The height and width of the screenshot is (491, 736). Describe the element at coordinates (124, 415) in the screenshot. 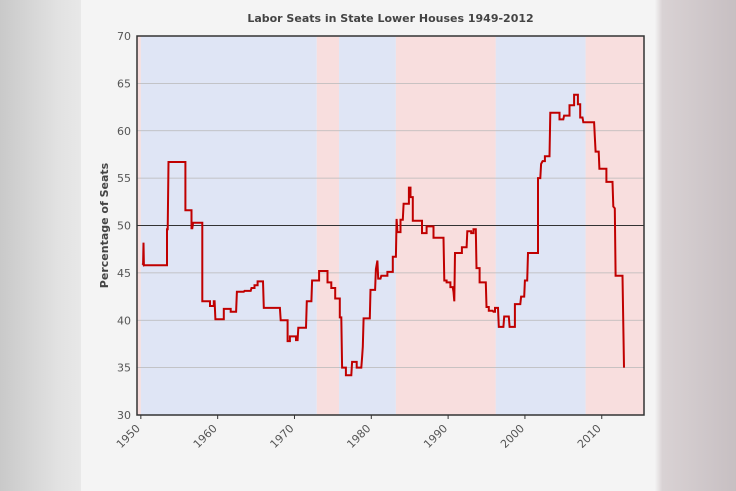

I see `y-tick-label-30: 30` at that location.